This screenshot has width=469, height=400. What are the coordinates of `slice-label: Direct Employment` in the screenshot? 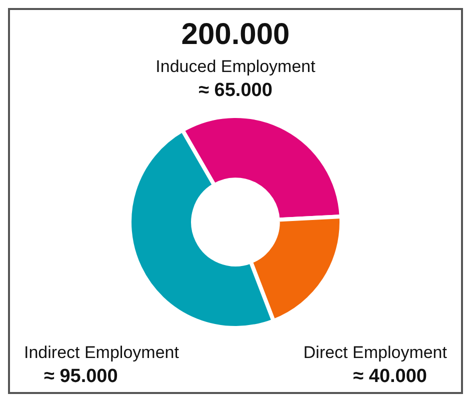 It's located at (375, 352).